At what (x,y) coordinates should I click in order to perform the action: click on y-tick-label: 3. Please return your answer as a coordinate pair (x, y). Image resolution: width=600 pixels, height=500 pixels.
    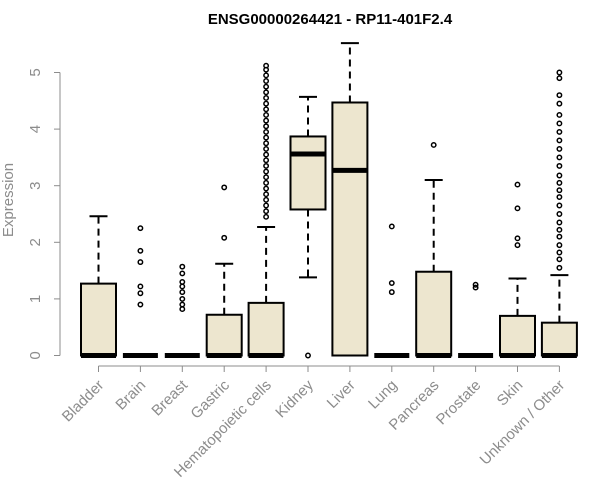
    Looking at the image, I should click on (35, 186).